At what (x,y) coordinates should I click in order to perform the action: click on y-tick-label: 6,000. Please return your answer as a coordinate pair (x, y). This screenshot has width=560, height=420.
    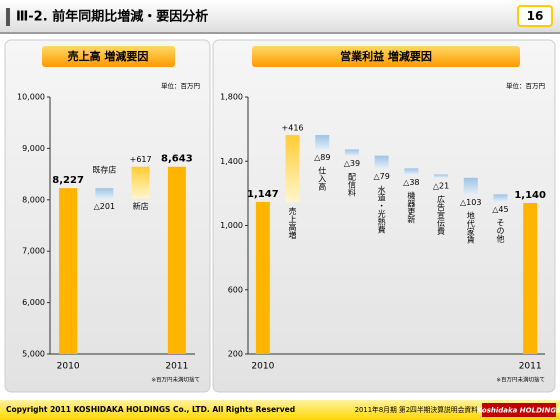
    Looking at the image, I should click on (33, 302).